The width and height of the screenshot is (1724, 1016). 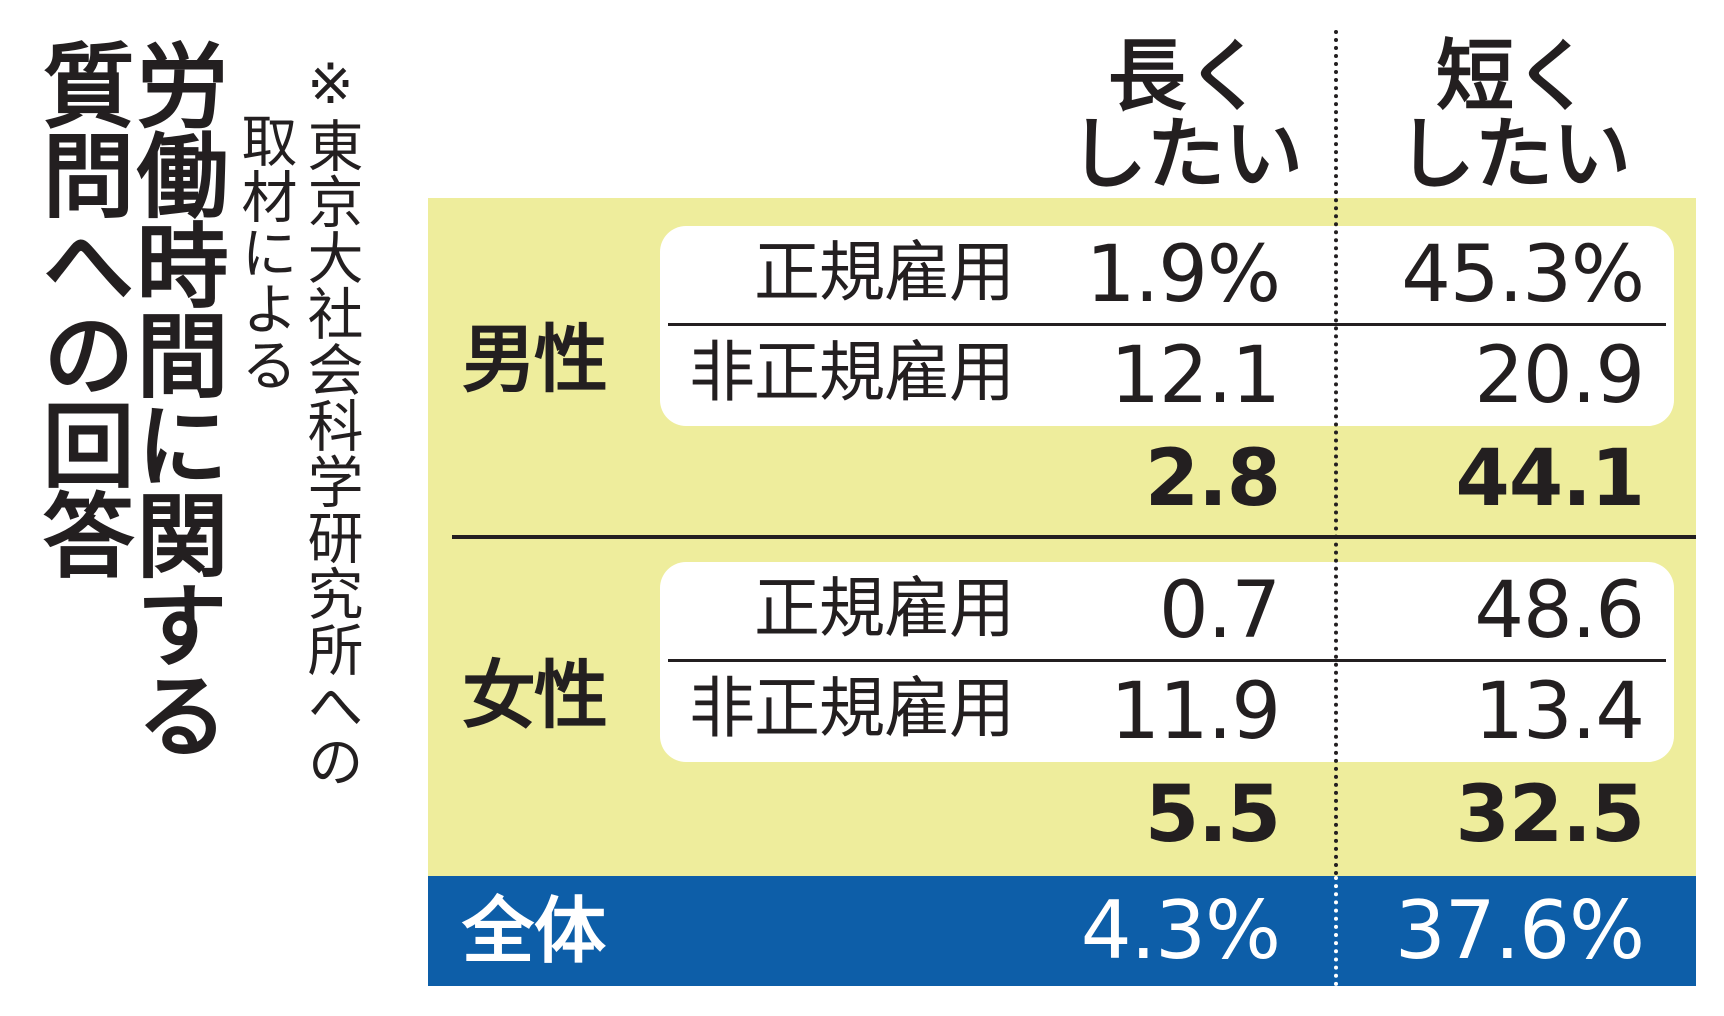 I want to click on column-header-longer: 長く したい, so click(x=1185, y=116).